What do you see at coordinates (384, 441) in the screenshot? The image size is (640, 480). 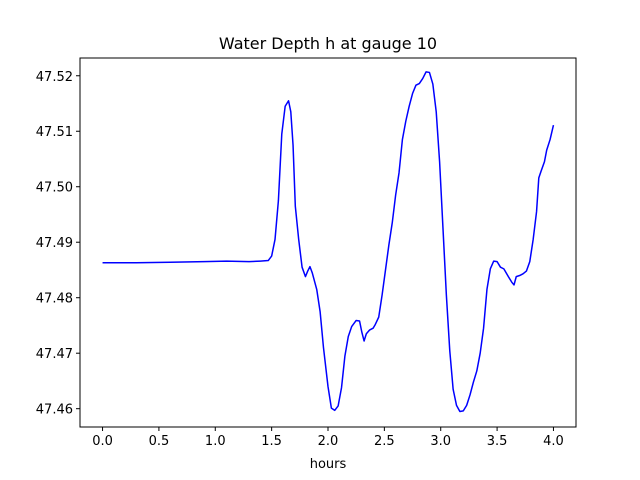 I see `x-tick-label: 2.5` at bounding box center [384, 441].